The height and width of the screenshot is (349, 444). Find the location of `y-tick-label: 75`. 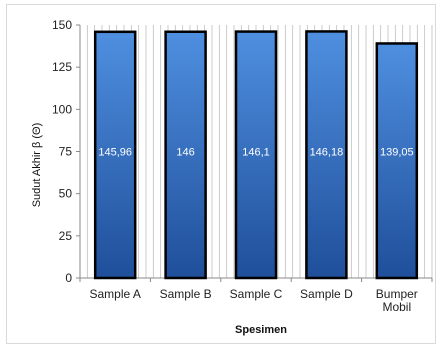

y-tick-label: 75 is located at coordinates (66, 152).